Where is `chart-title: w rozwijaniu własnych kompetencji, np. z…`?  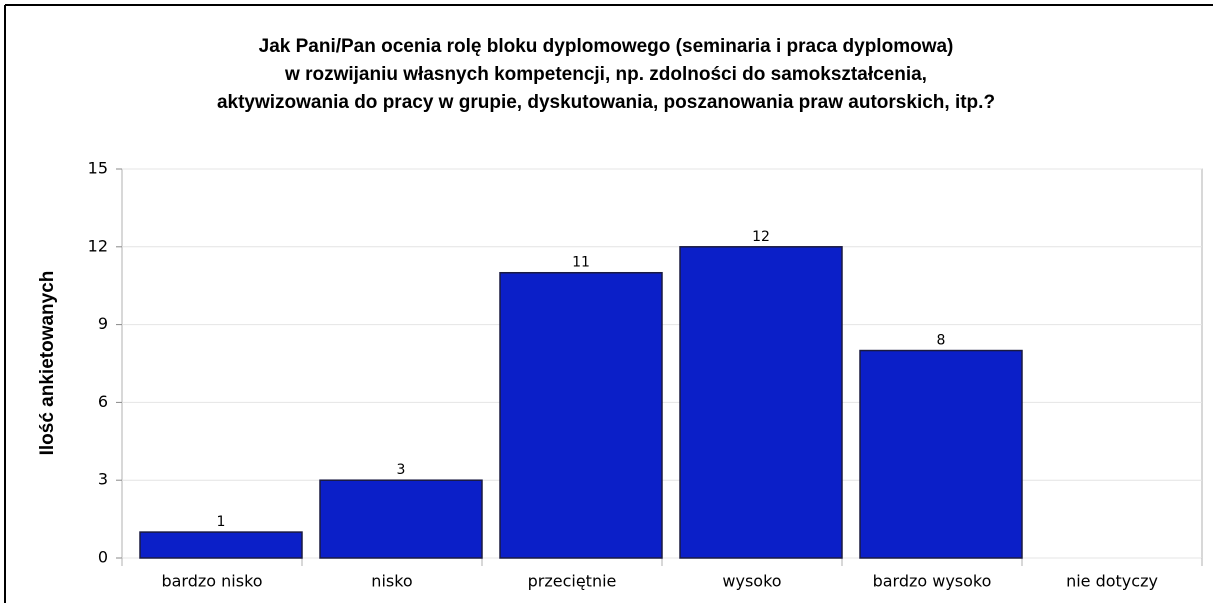 chart-title: w rozwijaniu własnych kompetencji, np. z… is located at coordinates (605, 74).